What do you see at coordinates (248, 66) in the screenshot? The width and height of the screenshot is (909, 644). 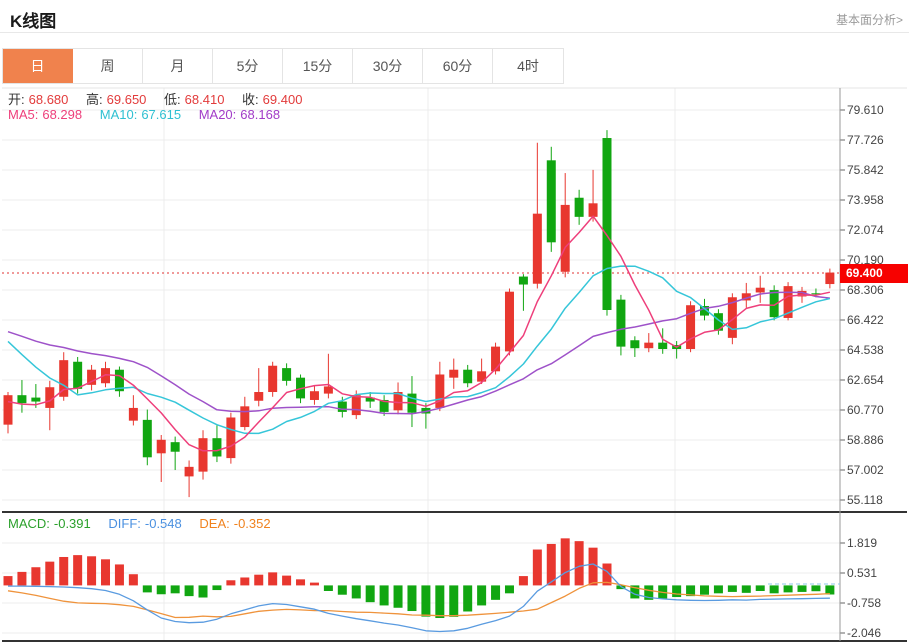 I see `tab-5分: 5分` at bounding box center [248, 66].